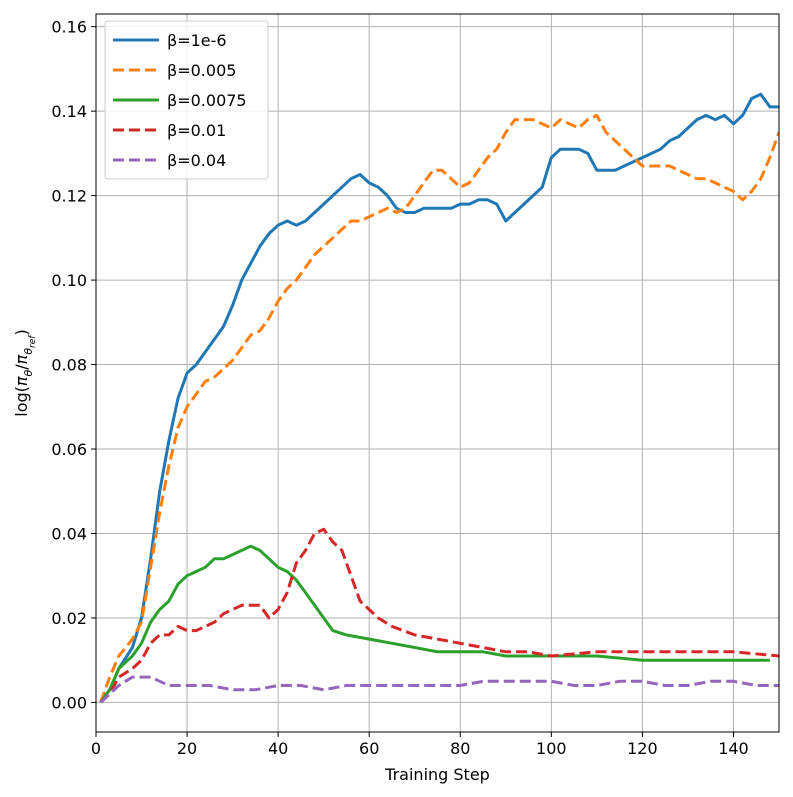 This screenshot has height=797, width=793. I want to click on legend: β=1e-6 β=0.005 β=0.0075 β=0.01 β=0.04, so click(186, 100).